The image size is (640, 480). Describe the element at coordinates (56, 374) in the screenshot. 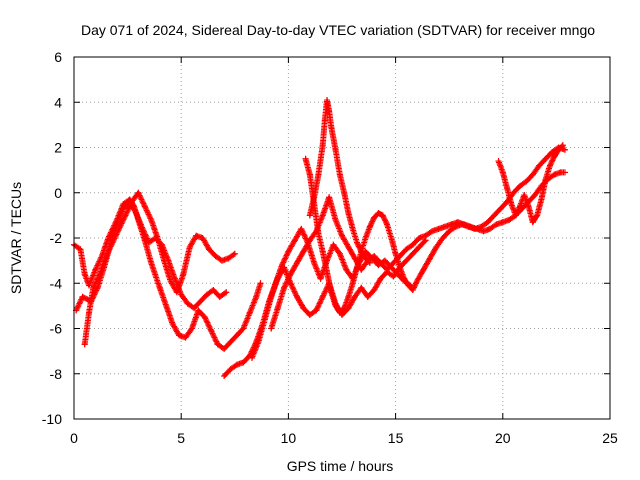

I see `y-tick-label: -8` at that location.